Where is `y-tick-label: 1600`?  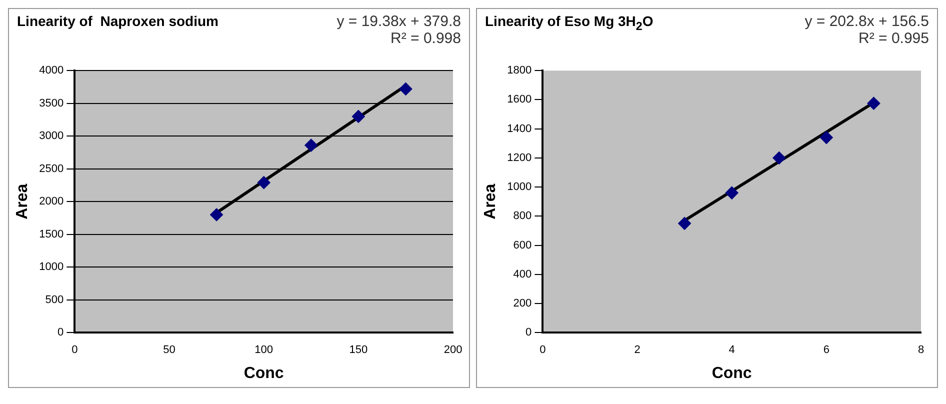
y-tick-label: 1600 is located at coordinates (519, 100).